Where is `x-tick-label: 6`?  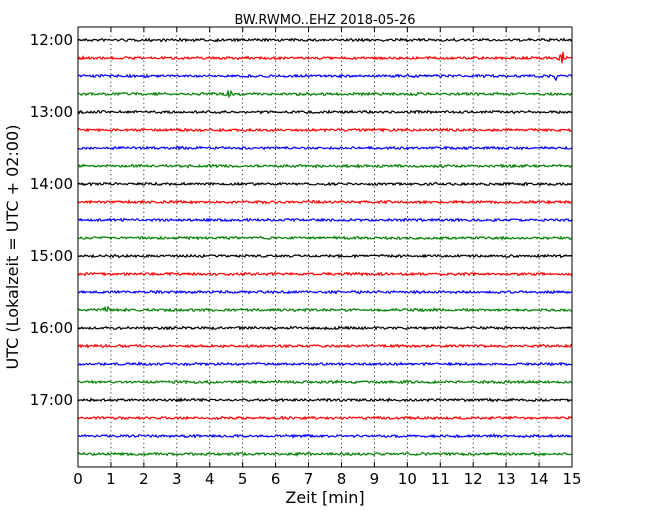
x-tick-label: 6 is located at coordinates (276, 479).